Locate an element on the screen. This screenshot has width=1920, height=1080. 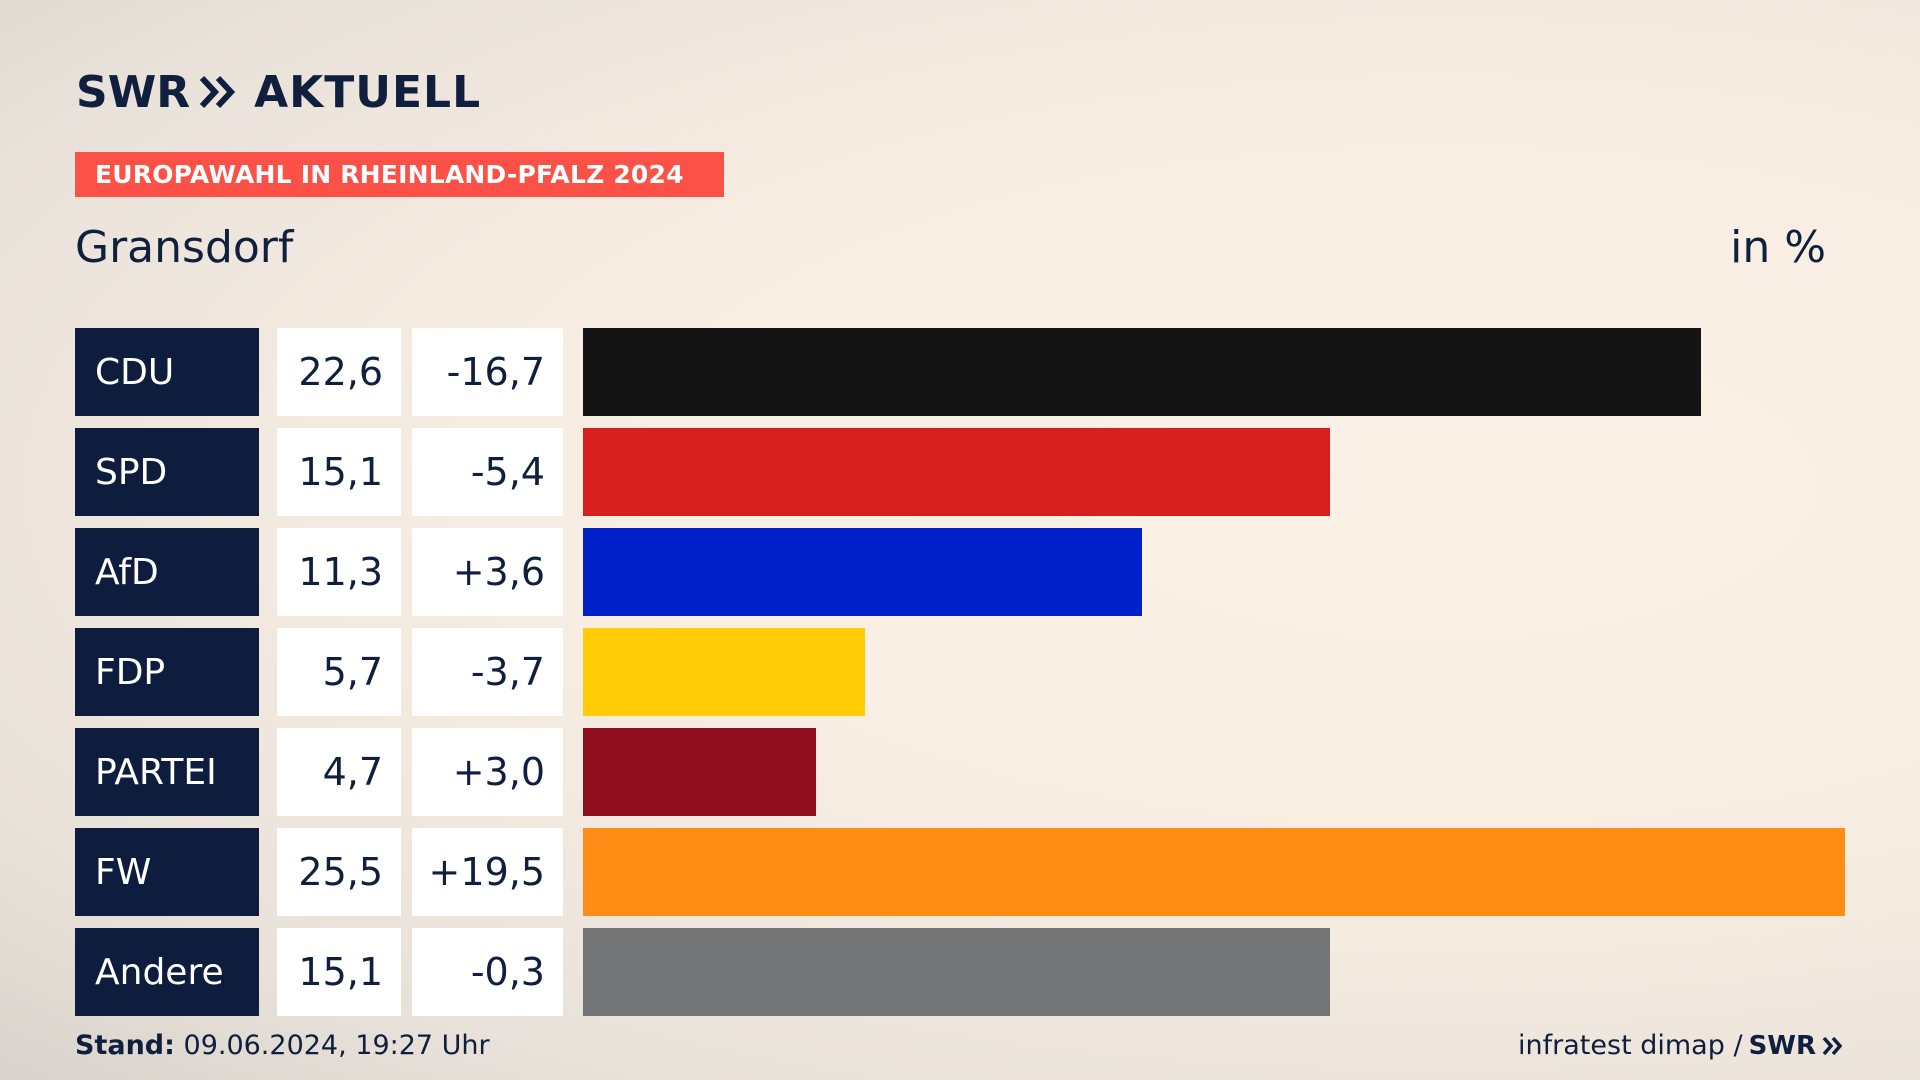
source-credit: infratest dimap / SWR is located at coordinates (1681, 1045).